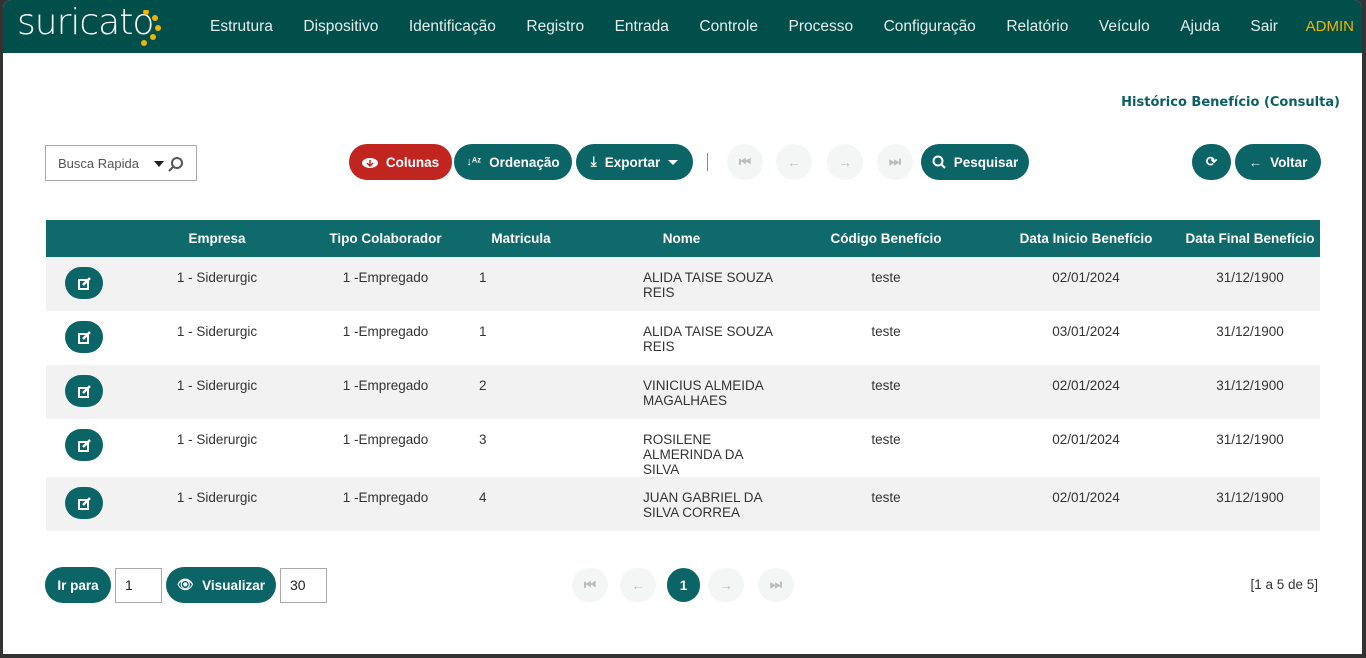 The height and width of the screenshot is (658, 1366). Describe the element at coordinates (385, 238) in the screenshot. I see `column-header: Tipo Colaborador` at that location.